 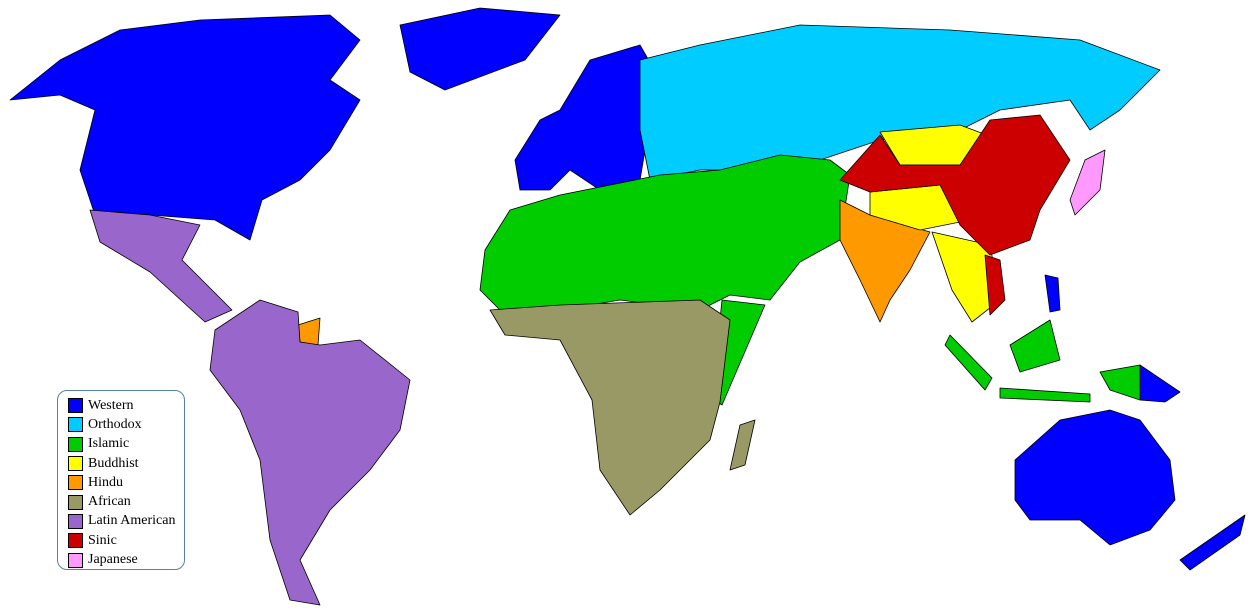 I want to click on australia, so click(x=1095, y=477).